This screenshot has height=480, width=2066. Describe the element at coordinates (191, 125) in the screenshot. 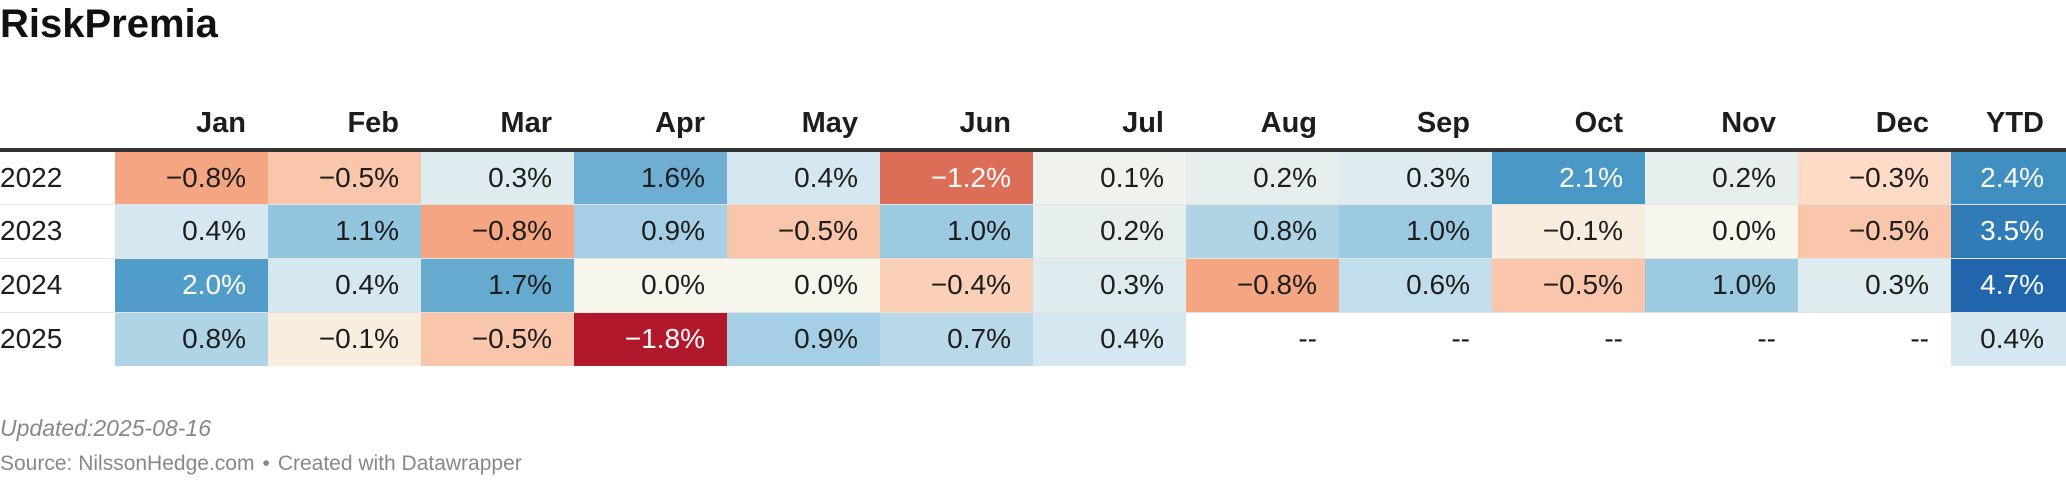

I see `column-header-jan: Jan` at that location.